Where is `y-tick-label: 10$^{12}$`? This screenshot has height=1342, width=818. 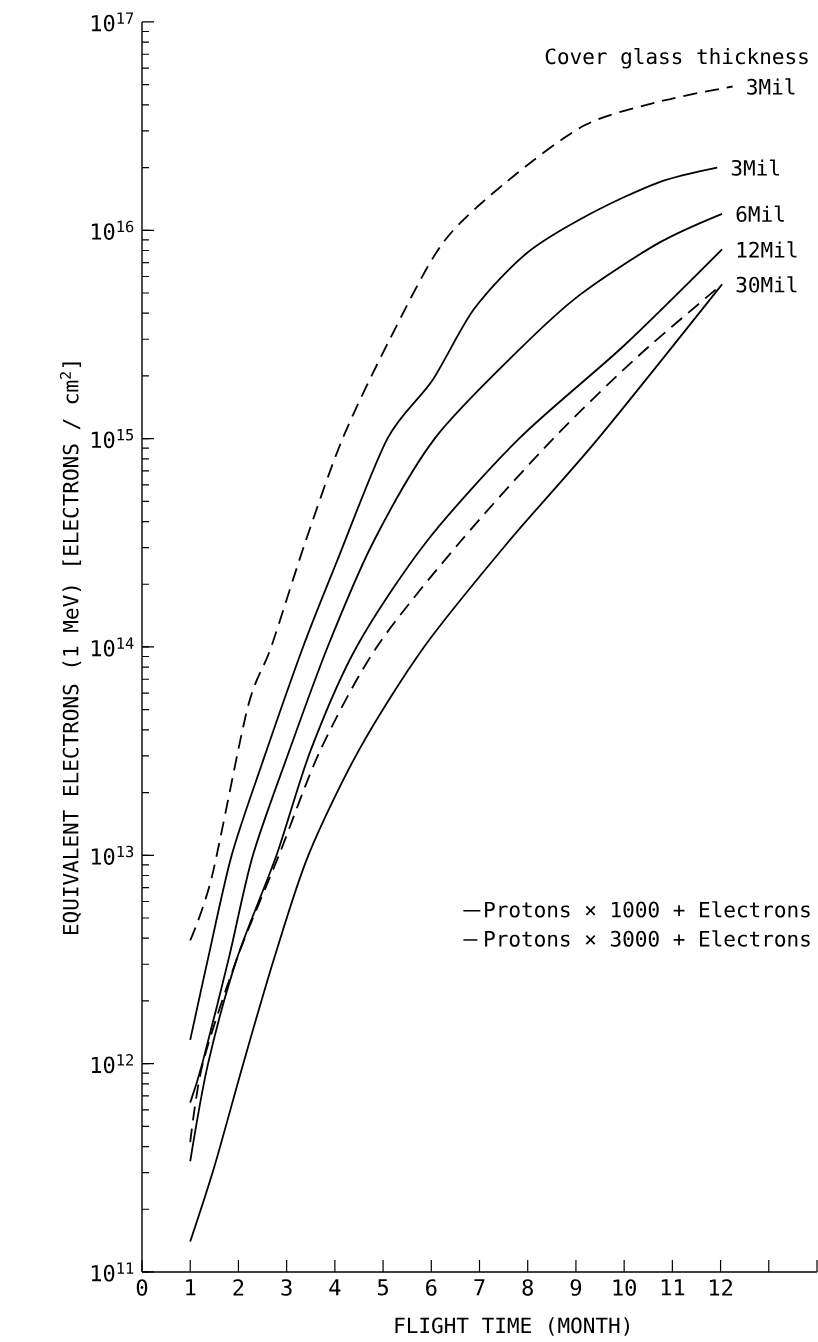 y-tick-label: 10$^{12}$ is located at coordinates (112, 1064).